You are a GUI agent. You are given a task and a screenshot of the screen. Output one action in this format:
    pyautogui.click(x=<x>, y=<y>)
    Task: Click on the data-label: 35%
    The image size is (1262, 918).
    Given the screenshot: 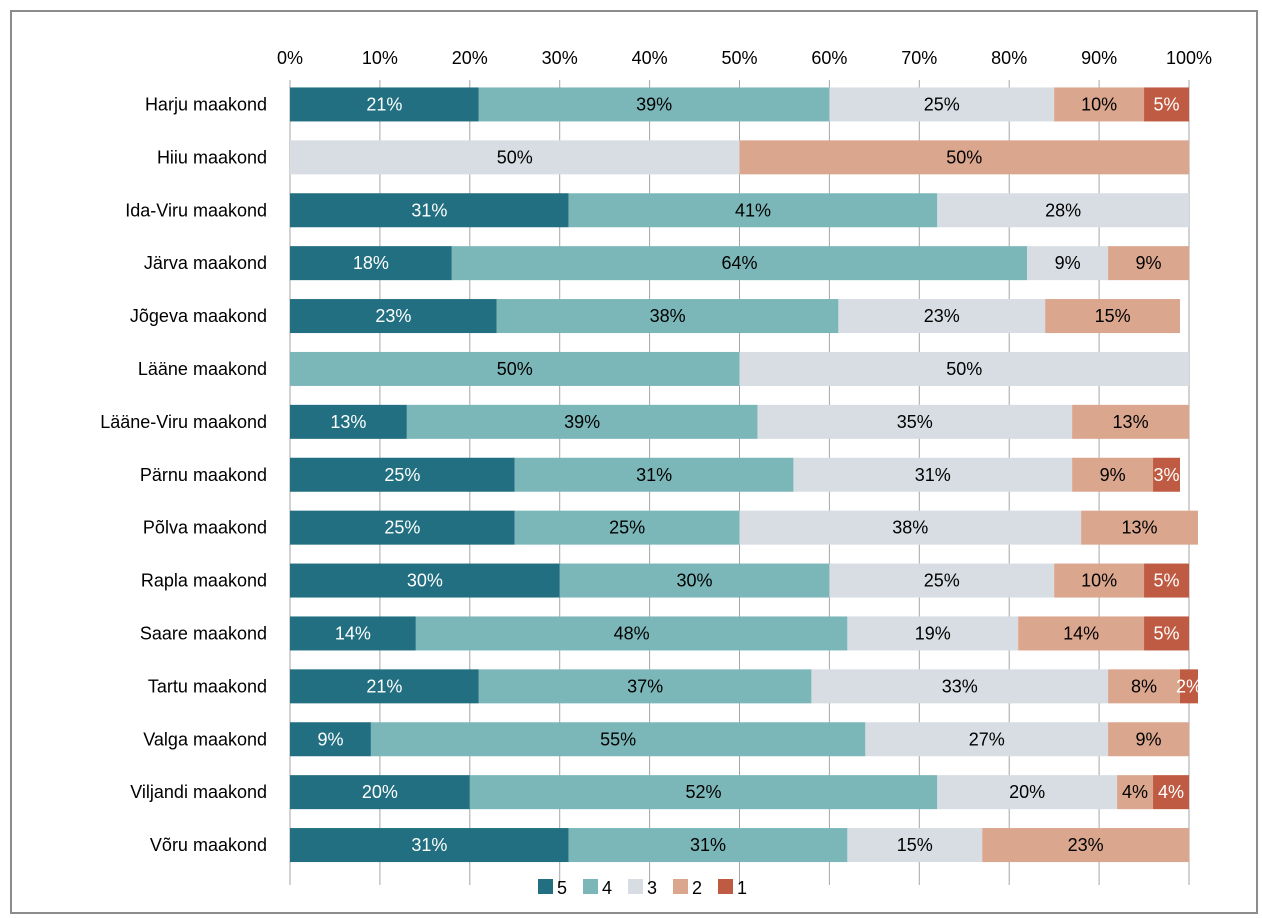 What is the action you would take?
    pyautogui.click(x=915, y=422)
    